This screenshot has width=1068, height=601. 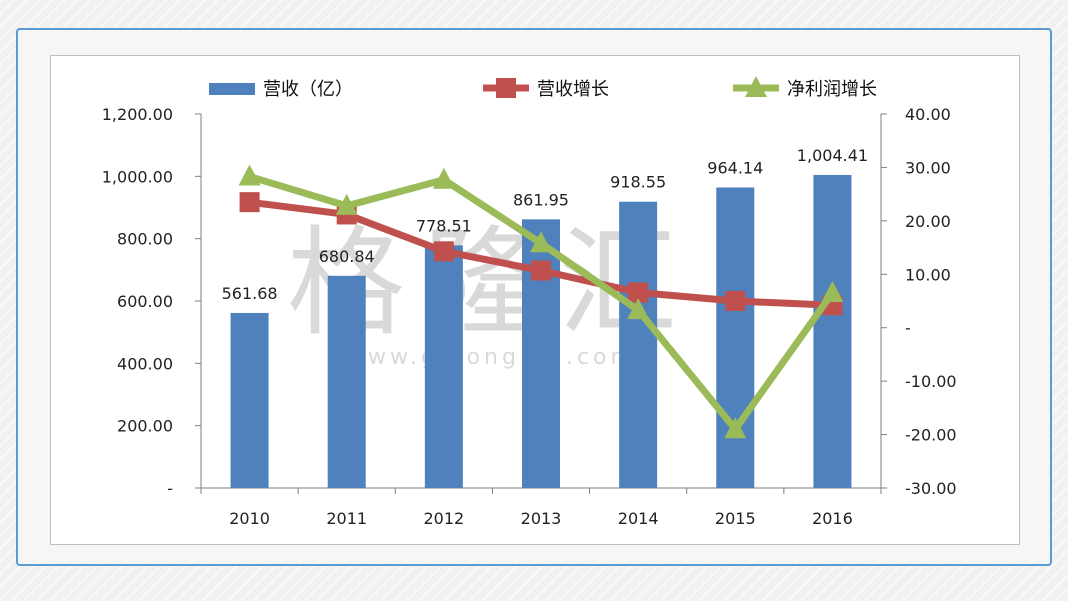 What do you see at coordinates (170, 488) in the screenshot?
I see `y-left-tick-label: -` at bounding box center [170, 488].